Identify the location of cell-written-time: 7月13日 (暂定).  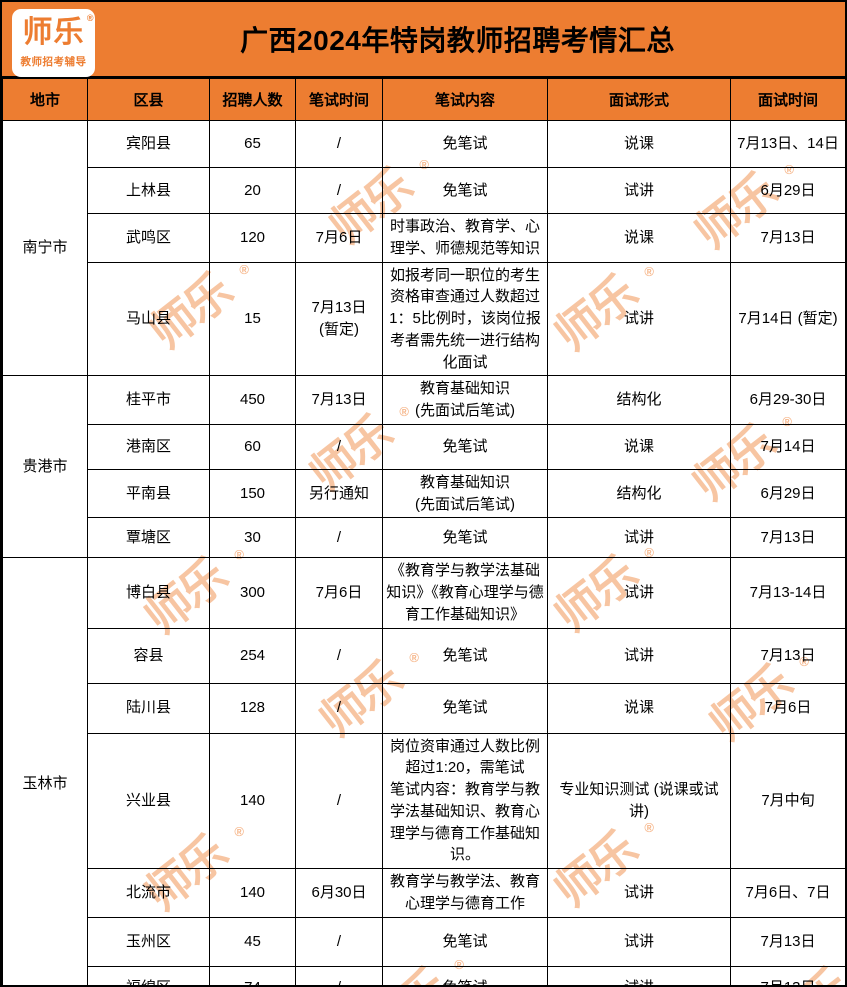
(339, 319).